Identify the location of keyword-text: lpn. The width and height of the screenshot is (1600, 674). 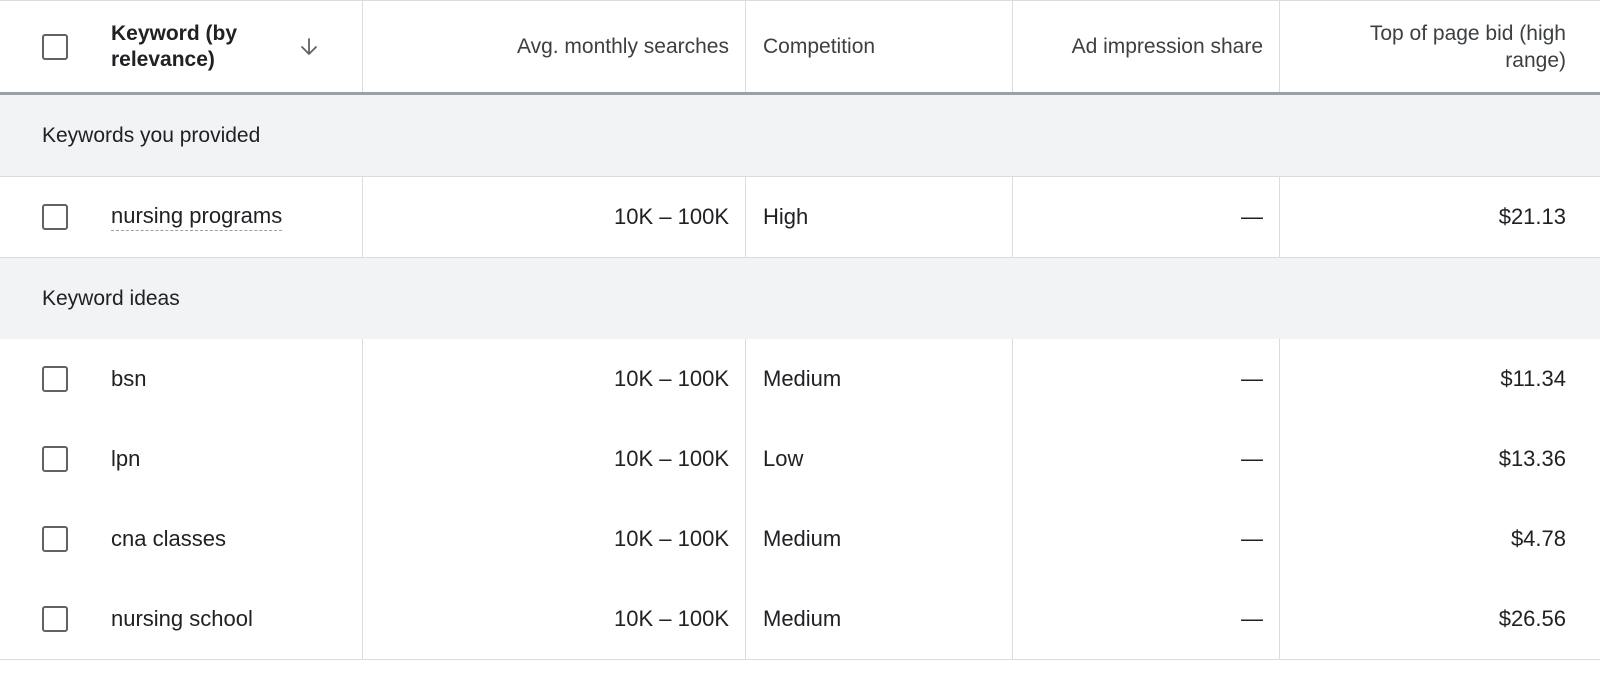
(126, 458).